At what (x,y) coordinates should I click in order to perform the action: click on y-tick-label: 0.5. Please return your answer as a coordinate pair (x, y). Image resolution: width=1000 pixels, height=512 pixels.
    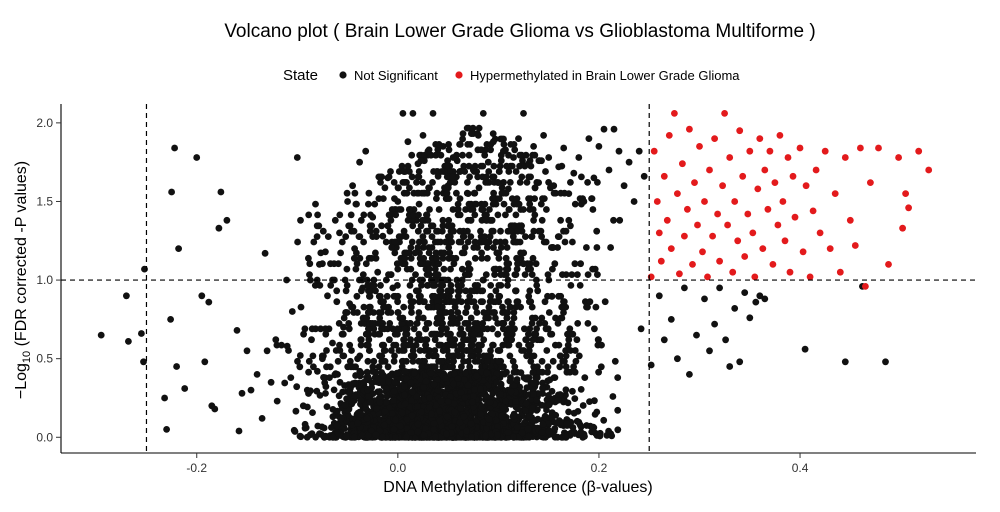
    Looking at the image, I should click on (44, 359).